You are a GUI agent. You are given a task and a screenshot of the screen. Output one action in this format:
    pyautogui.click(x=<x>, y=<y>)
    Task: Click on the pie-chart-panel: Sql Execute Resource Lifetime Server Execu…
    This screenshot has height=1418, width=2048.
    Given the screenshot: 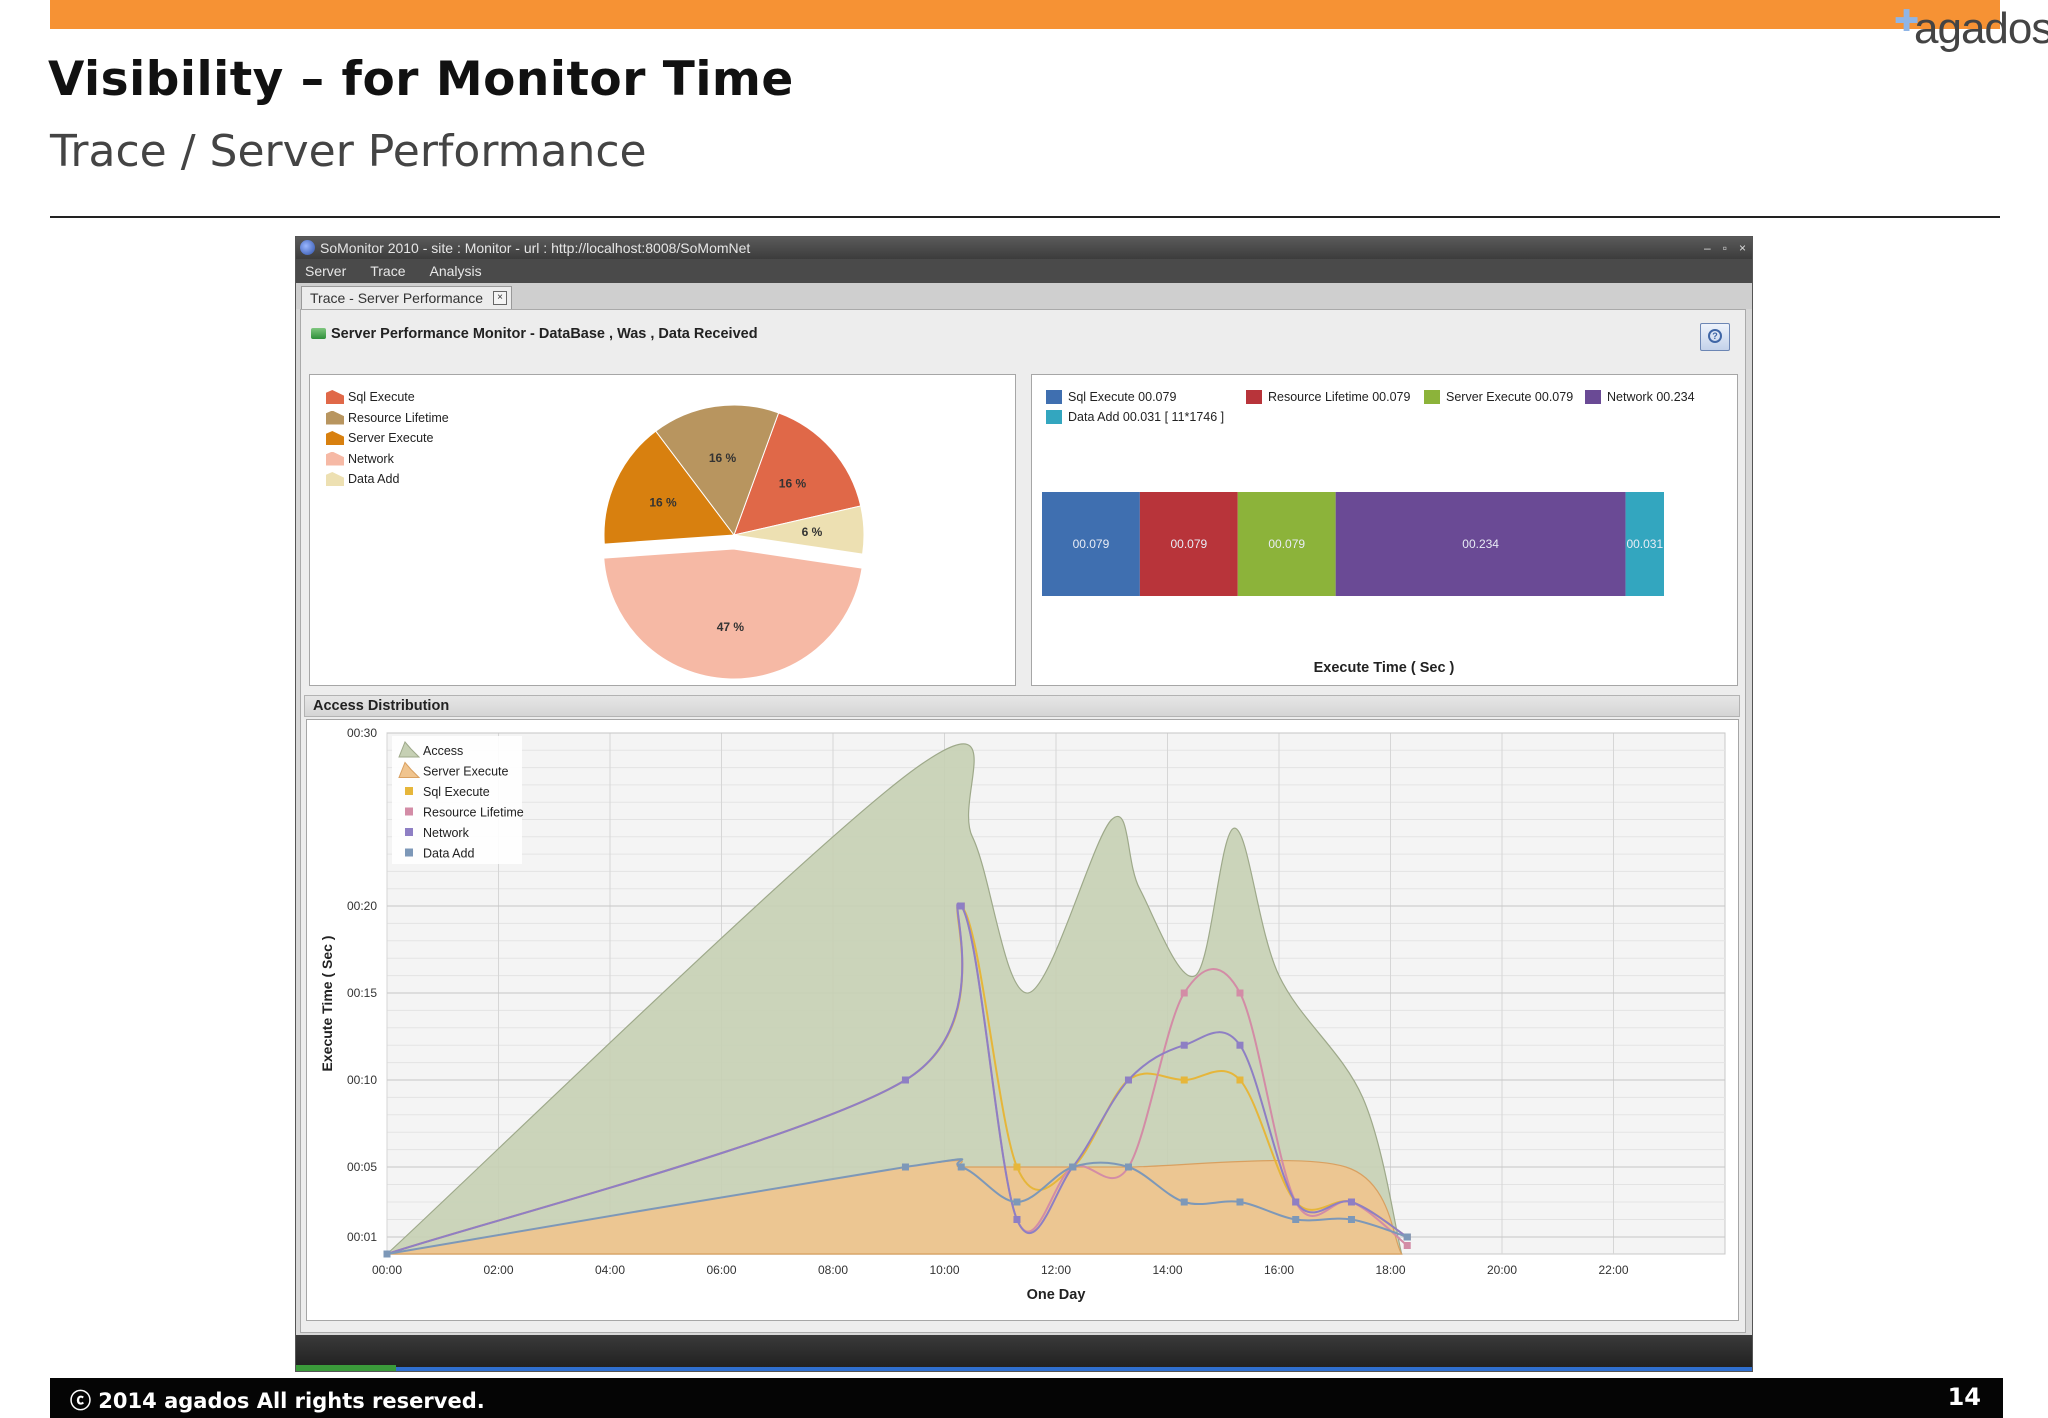 What is the action you would take?
    pyautogui.click(x=662, y=530)
    